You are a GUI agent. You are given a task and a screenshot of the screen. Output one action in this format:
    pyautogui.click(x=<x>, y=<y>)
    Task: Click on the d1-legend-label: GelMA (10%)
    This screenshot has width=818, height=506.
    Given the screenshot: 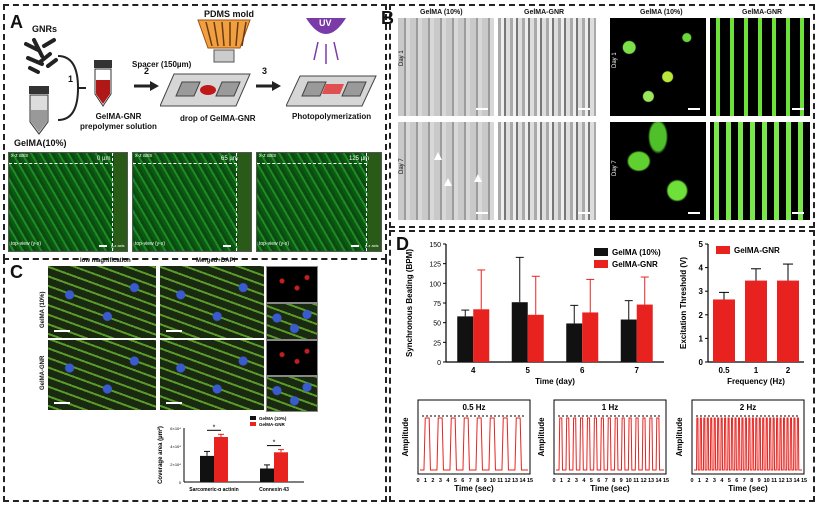 What is the action you would take?
    pyautogui.click(x=636, y=252)
    